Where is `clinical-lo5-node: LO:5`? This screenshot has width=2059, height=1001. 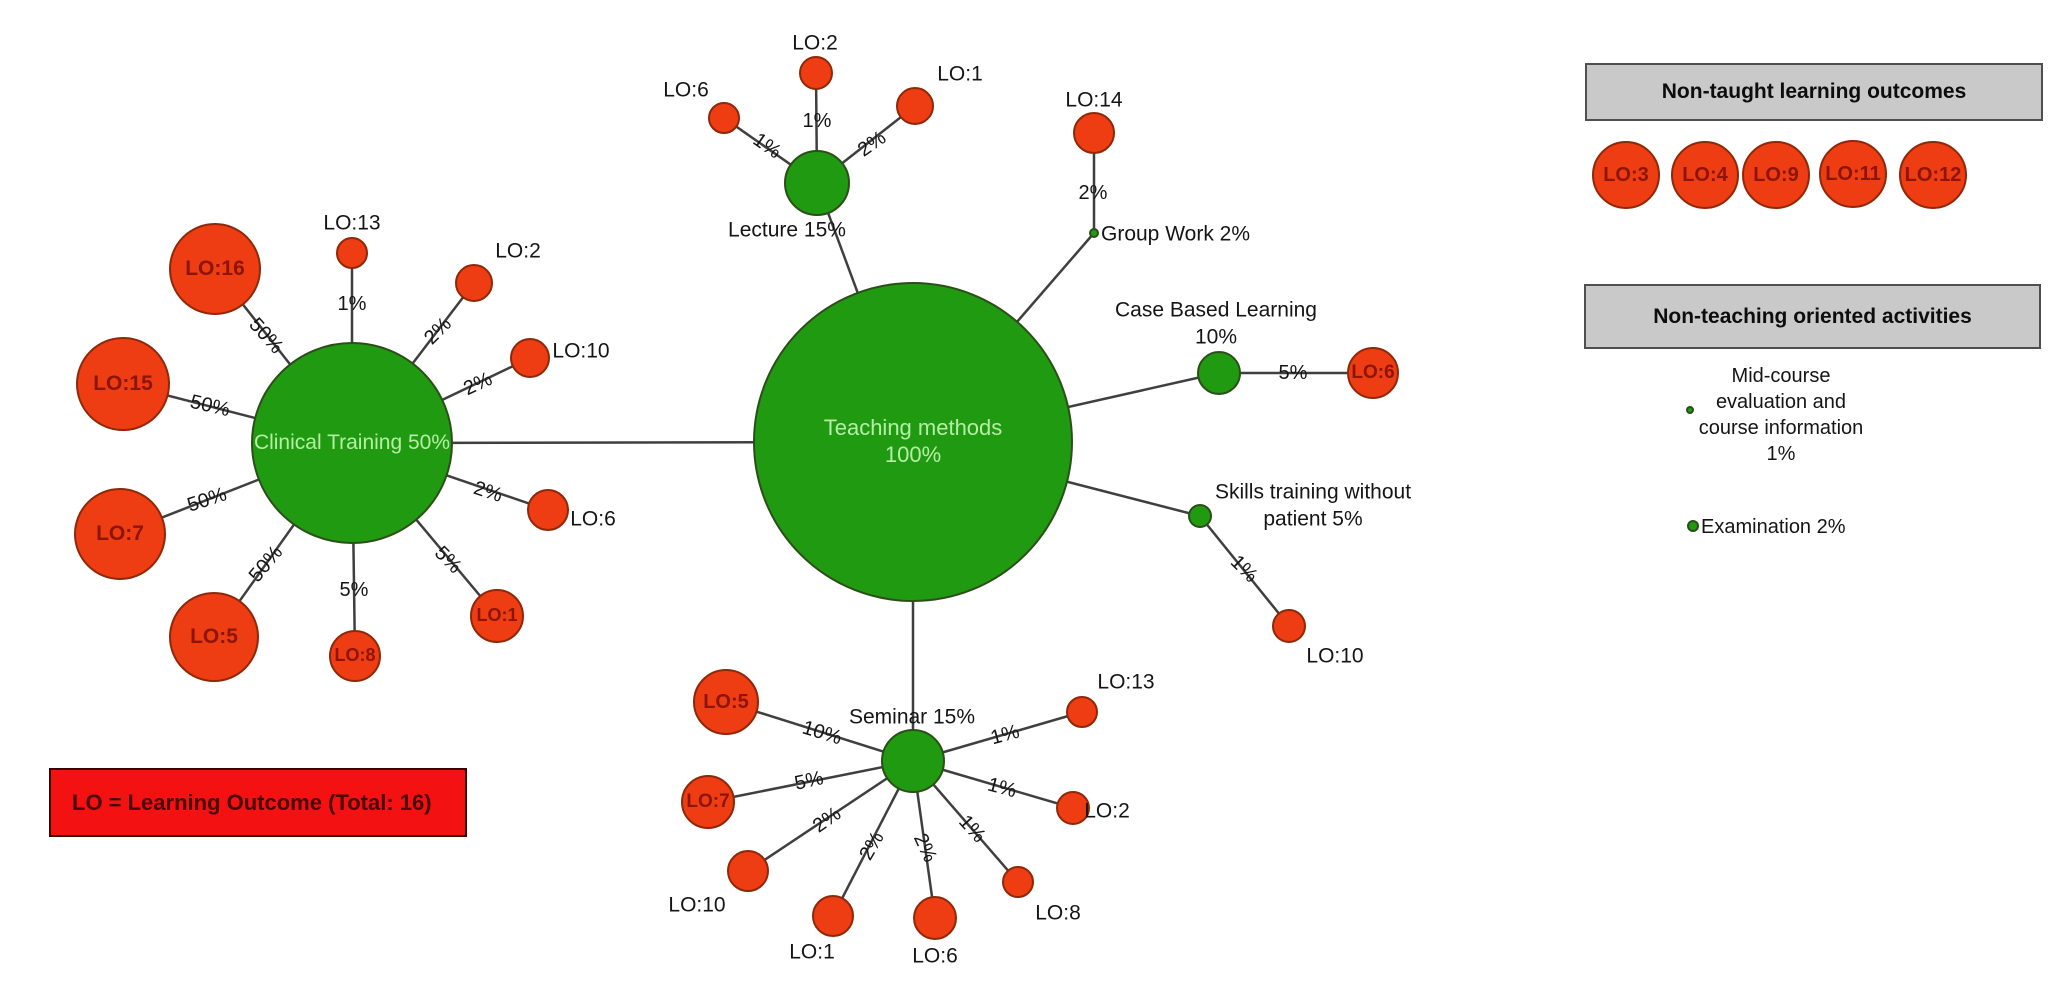 clinical-lo5-node: LO:5 is located at coordinates (214, 637).